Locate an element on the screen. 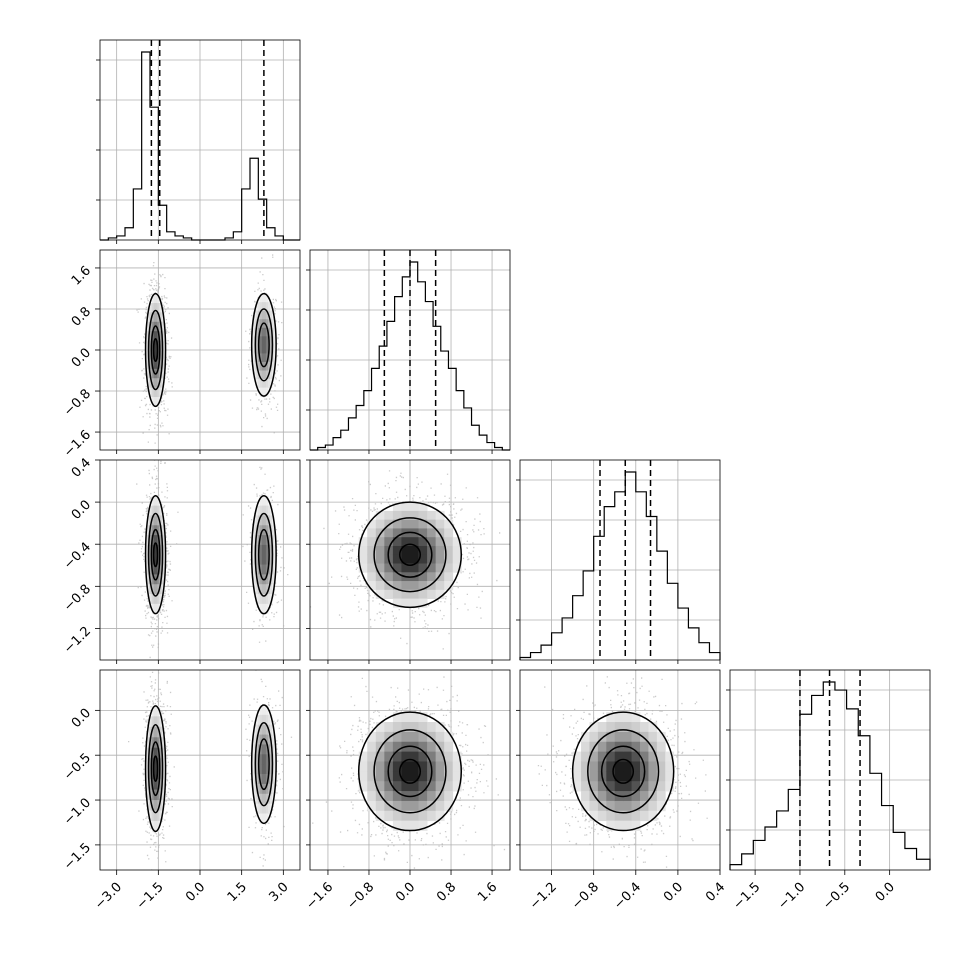  y-tick-label: −0.4 is located at coordinates (77, 556).